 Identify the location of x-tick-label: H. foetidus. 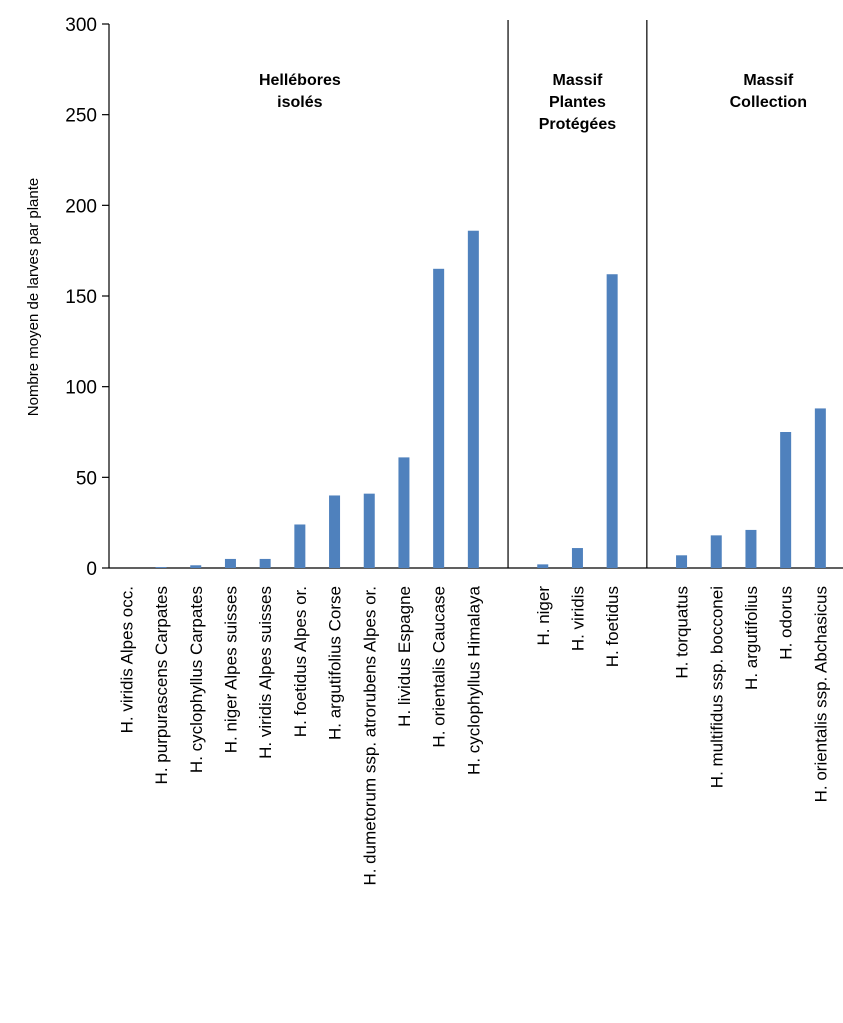
(612, 626).